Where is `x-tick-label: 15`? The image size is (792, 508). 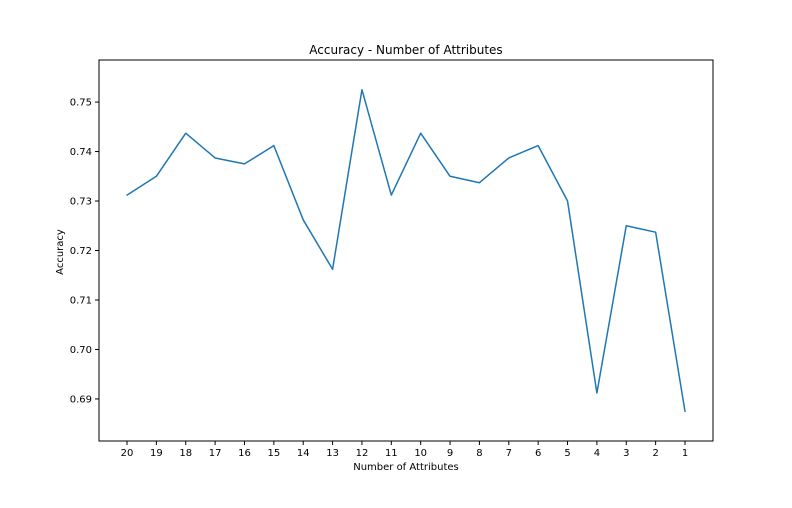
x-tick-label: 15 is located at coordinates (273, 453).